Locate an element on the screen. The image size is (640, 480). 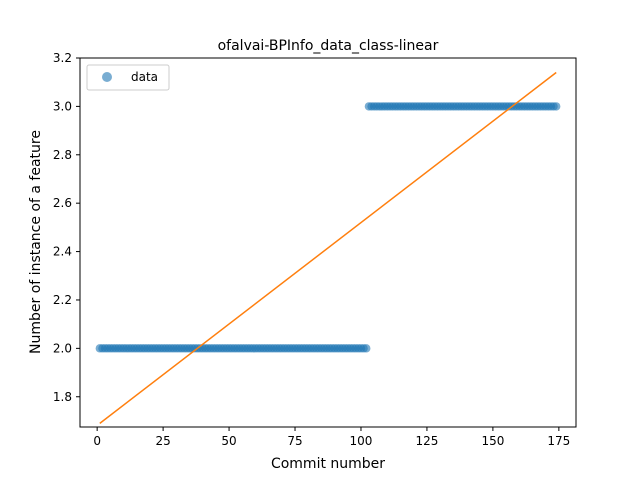
legend-label: data is located at coordinates (144, 77).